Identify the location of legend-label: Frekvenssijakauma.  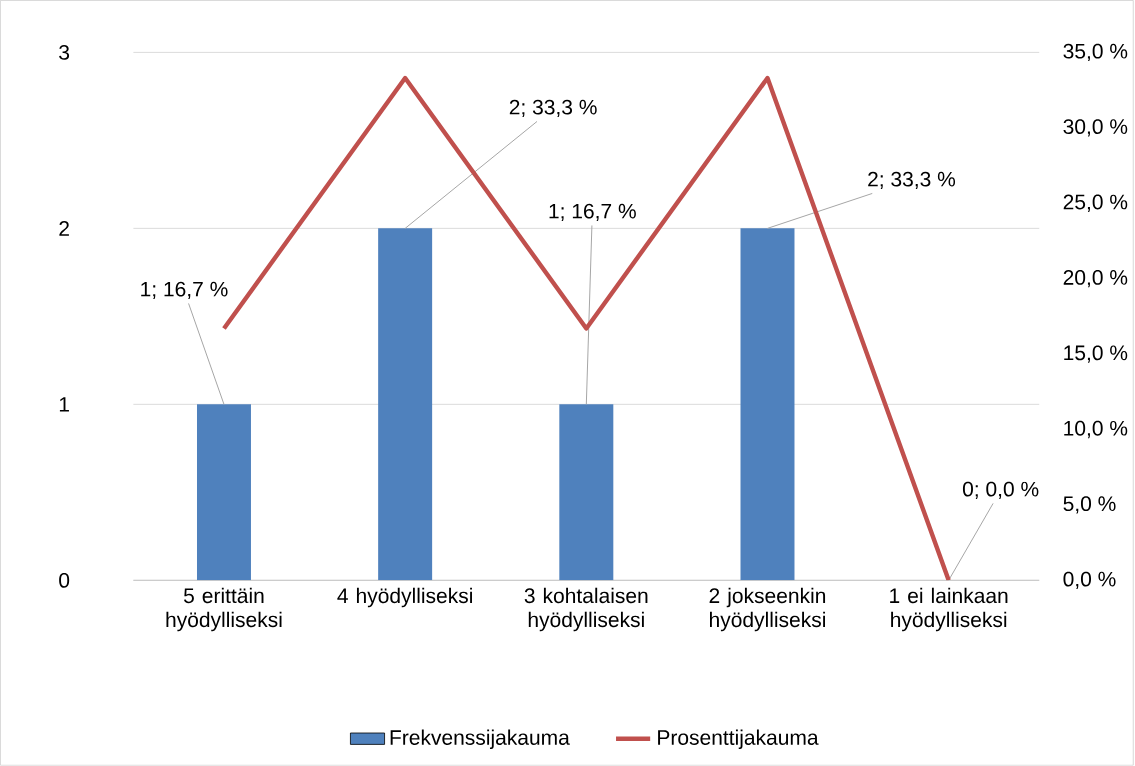
(480, 739).